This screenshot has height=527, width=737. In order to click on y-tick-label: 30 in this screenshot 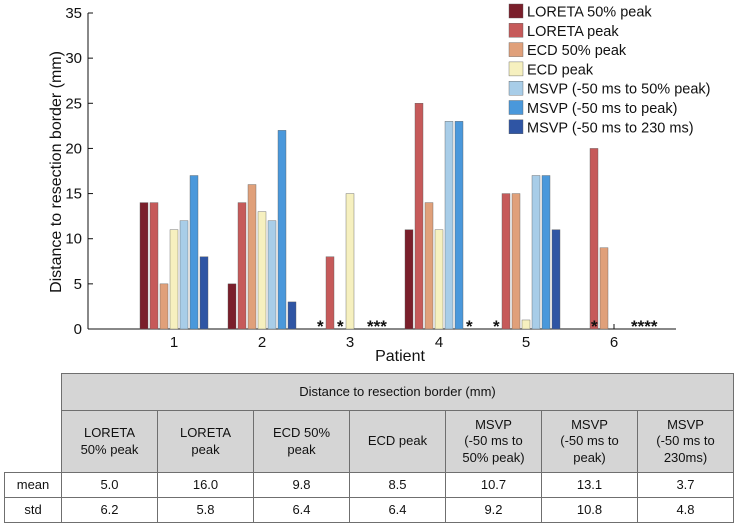, I will do `click(73, 58)`.